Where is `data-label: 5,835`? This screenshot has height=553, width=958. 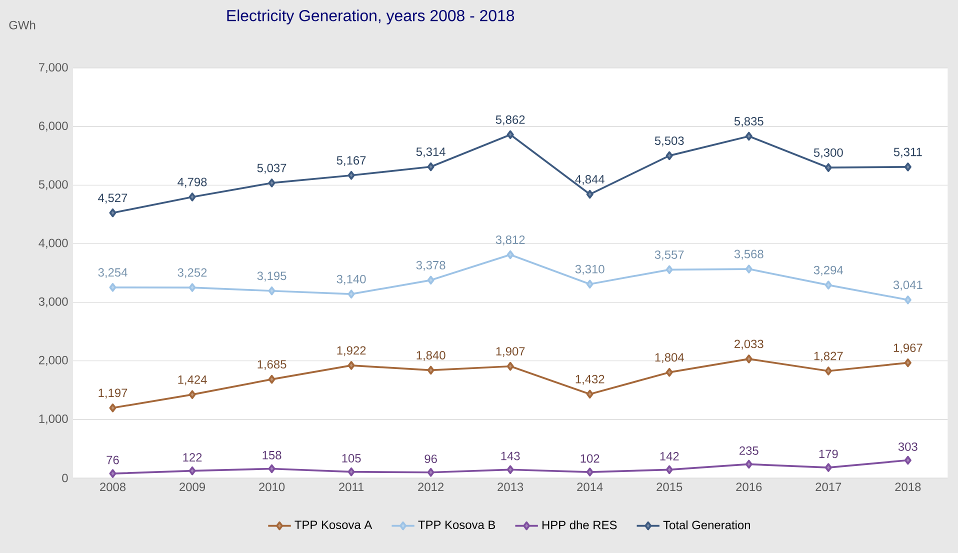
data-label: 5,835 is located at coordinates (749, 122).